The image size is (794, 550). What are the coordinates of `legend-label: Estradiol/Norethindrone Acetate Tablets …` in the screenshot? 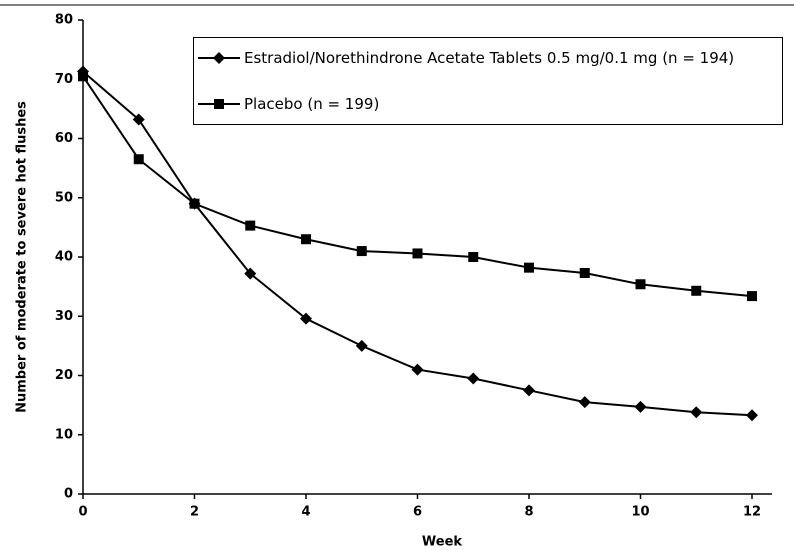 It's located at (489, 58).